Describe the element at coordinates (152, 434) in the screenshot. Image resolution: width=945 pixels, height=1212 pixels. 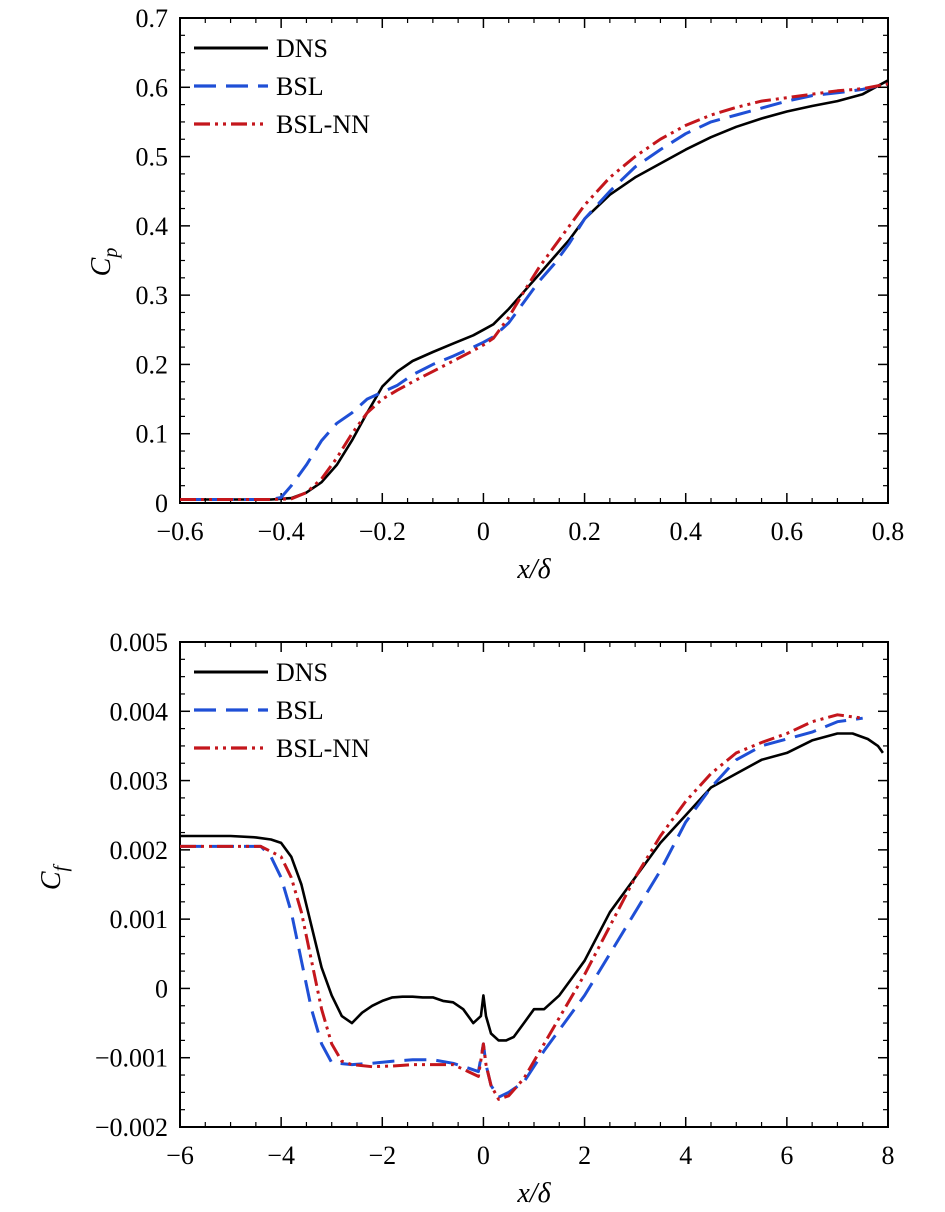
I see `y-tick-label: 0.1` at that location.